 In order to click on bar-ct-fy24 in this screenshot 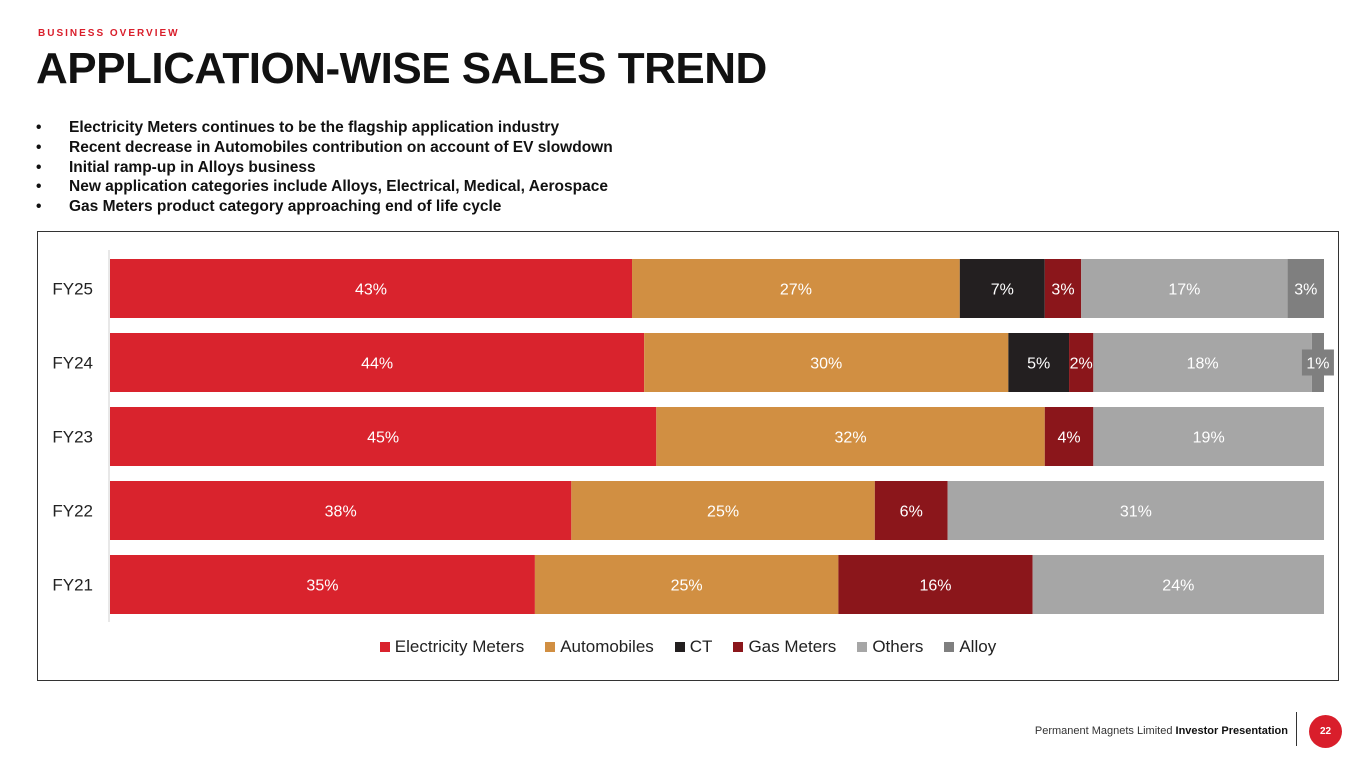, I will do `click(1039, 362)`.